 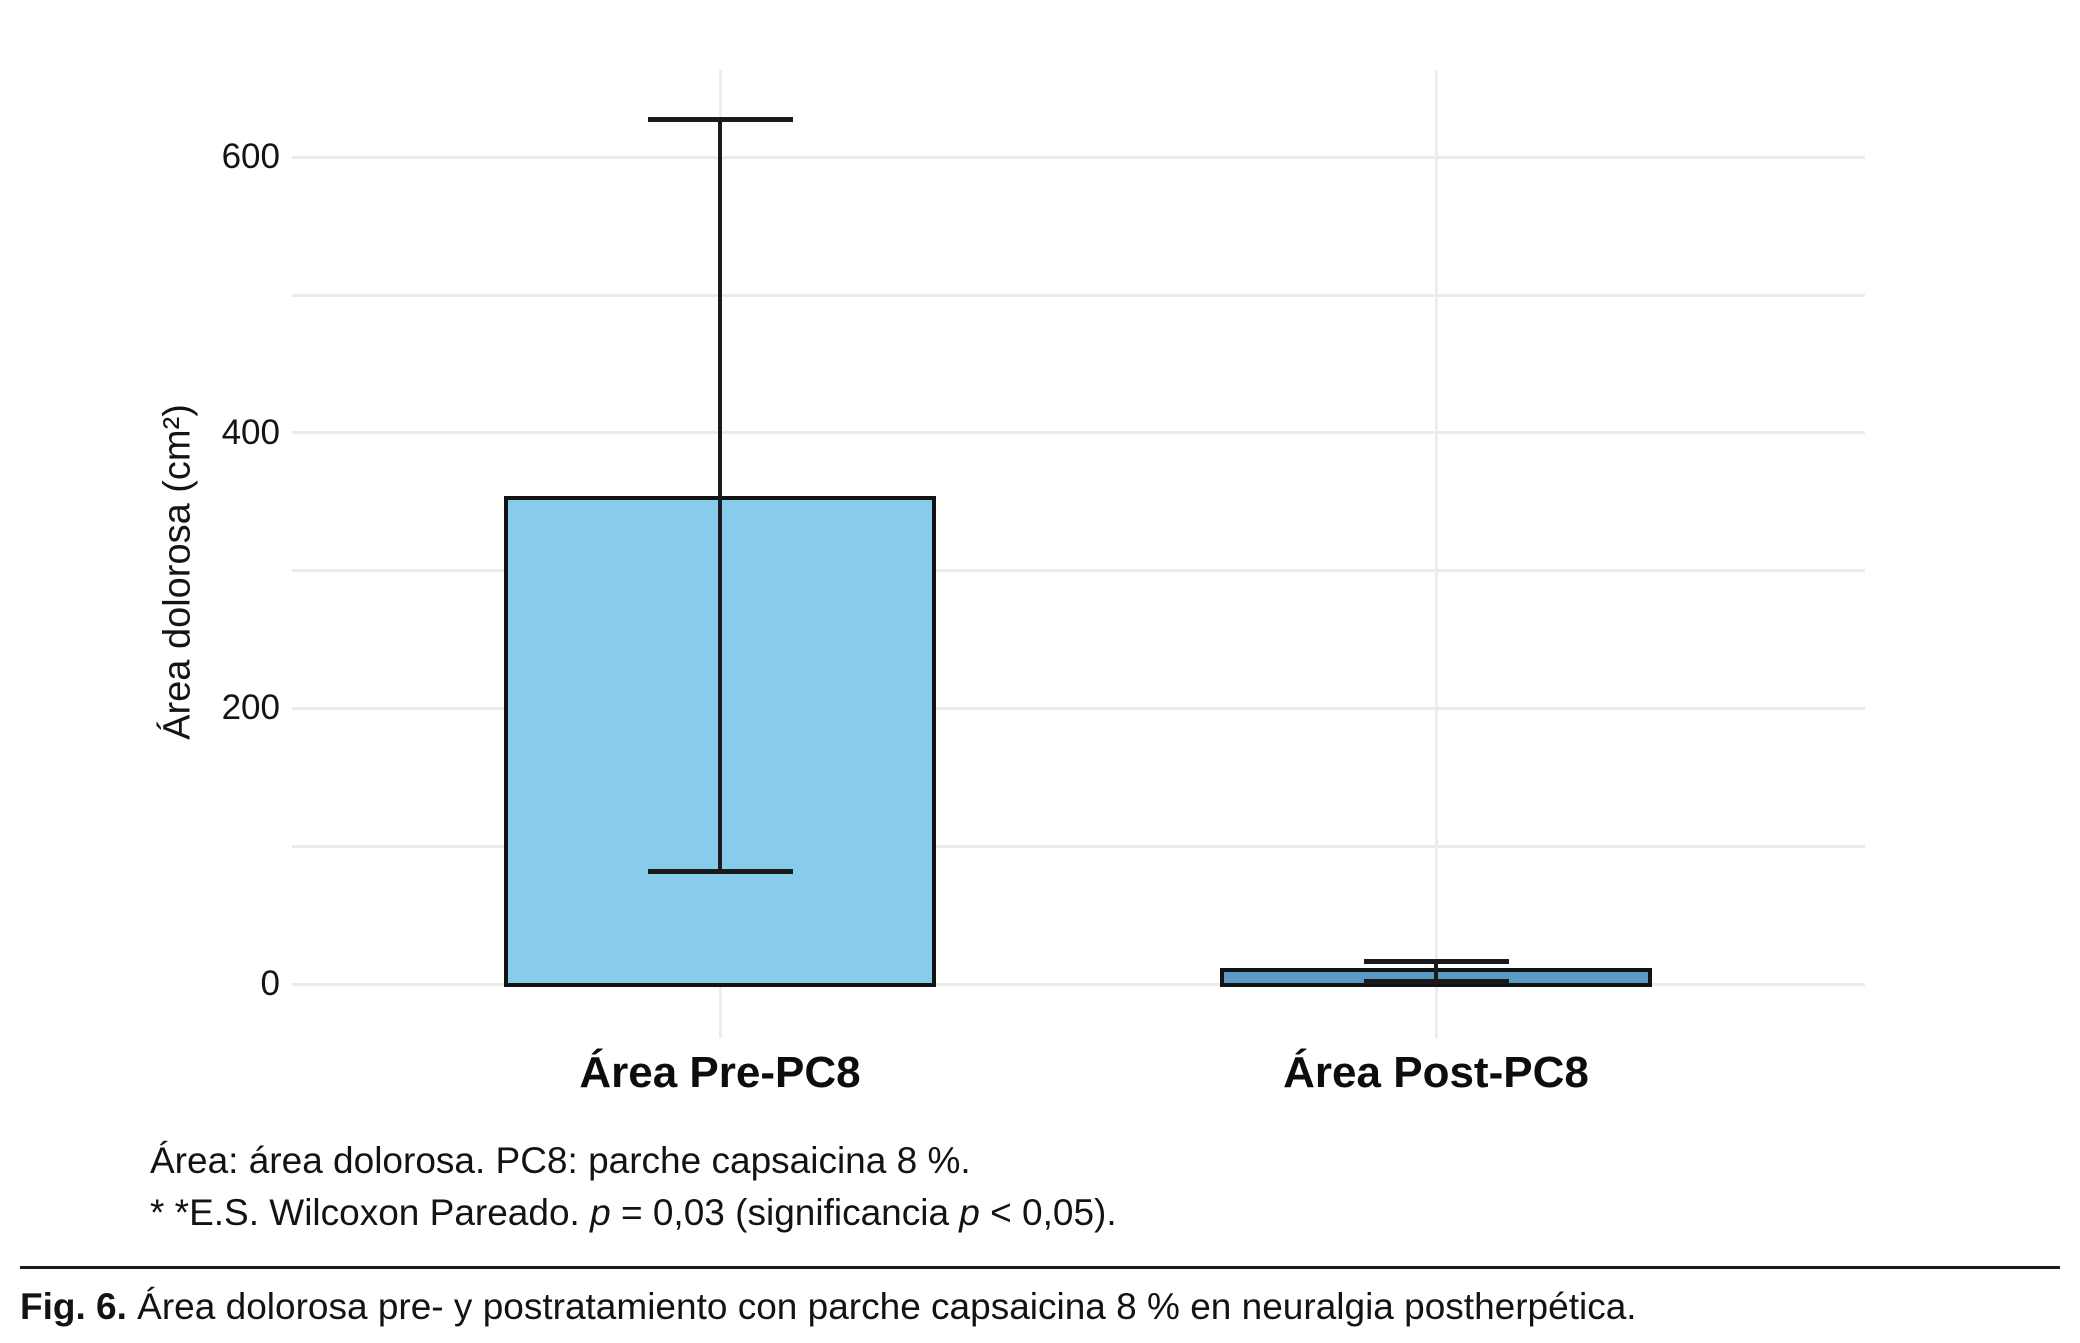 I want to click on text-segment: < 0,05)., so click(x=1048, y=1212).